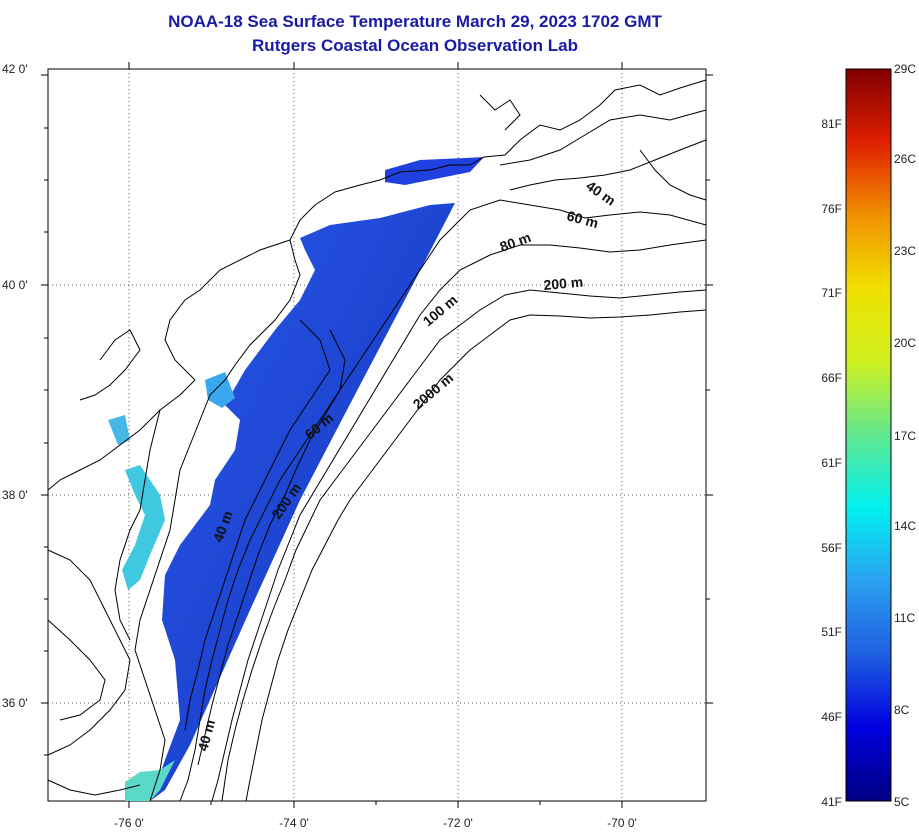 Image resolution: width=919 pixels, height=832 pixels. What do you see at coordinates (831, 632) in the screenshot?
I see `colorbar-label-51f: 51F` at bounding box center [831, 632].